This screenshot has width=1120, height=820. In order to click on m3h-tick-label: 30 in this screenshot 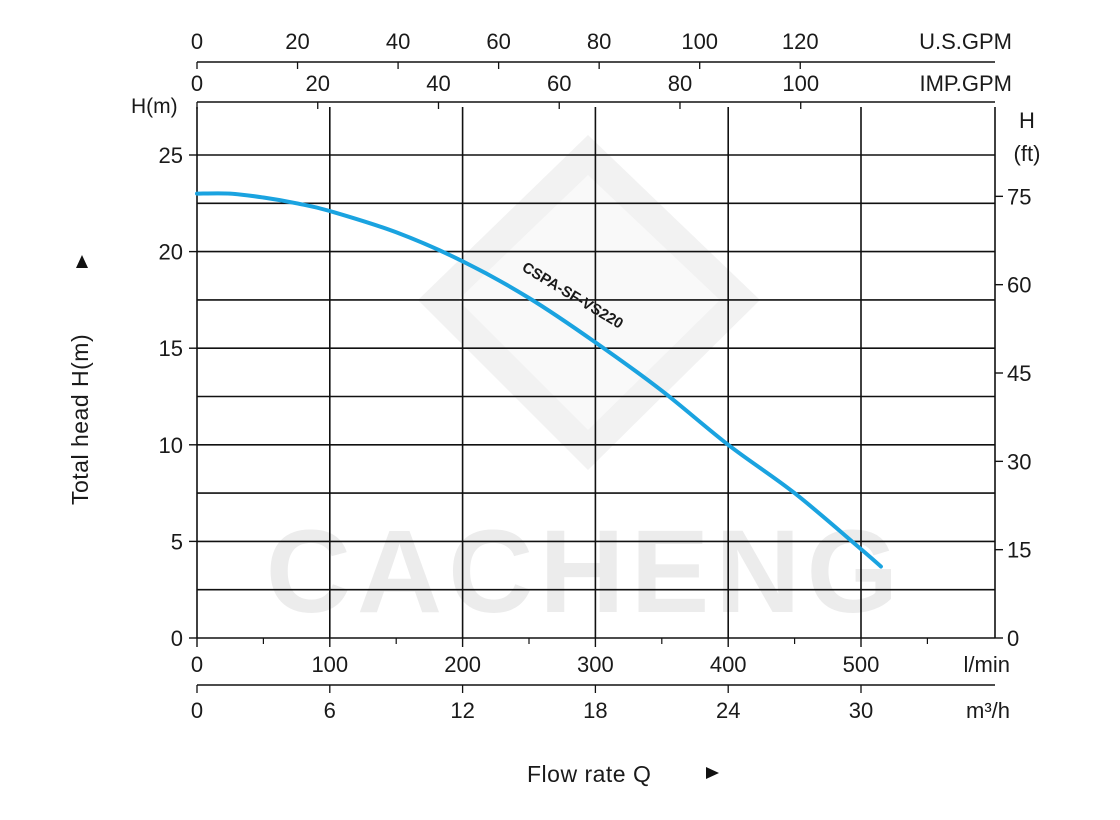, I will do `click(861, 710)`.